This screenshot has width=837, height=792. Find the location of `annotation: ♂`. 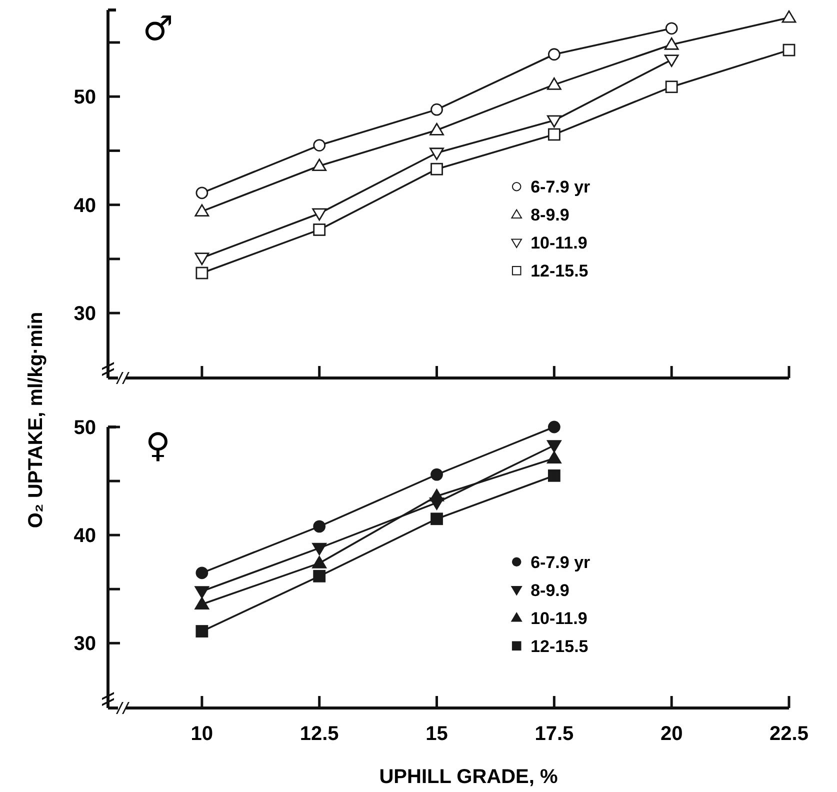

annotation: ♂ is located at coordinates (158, 29).